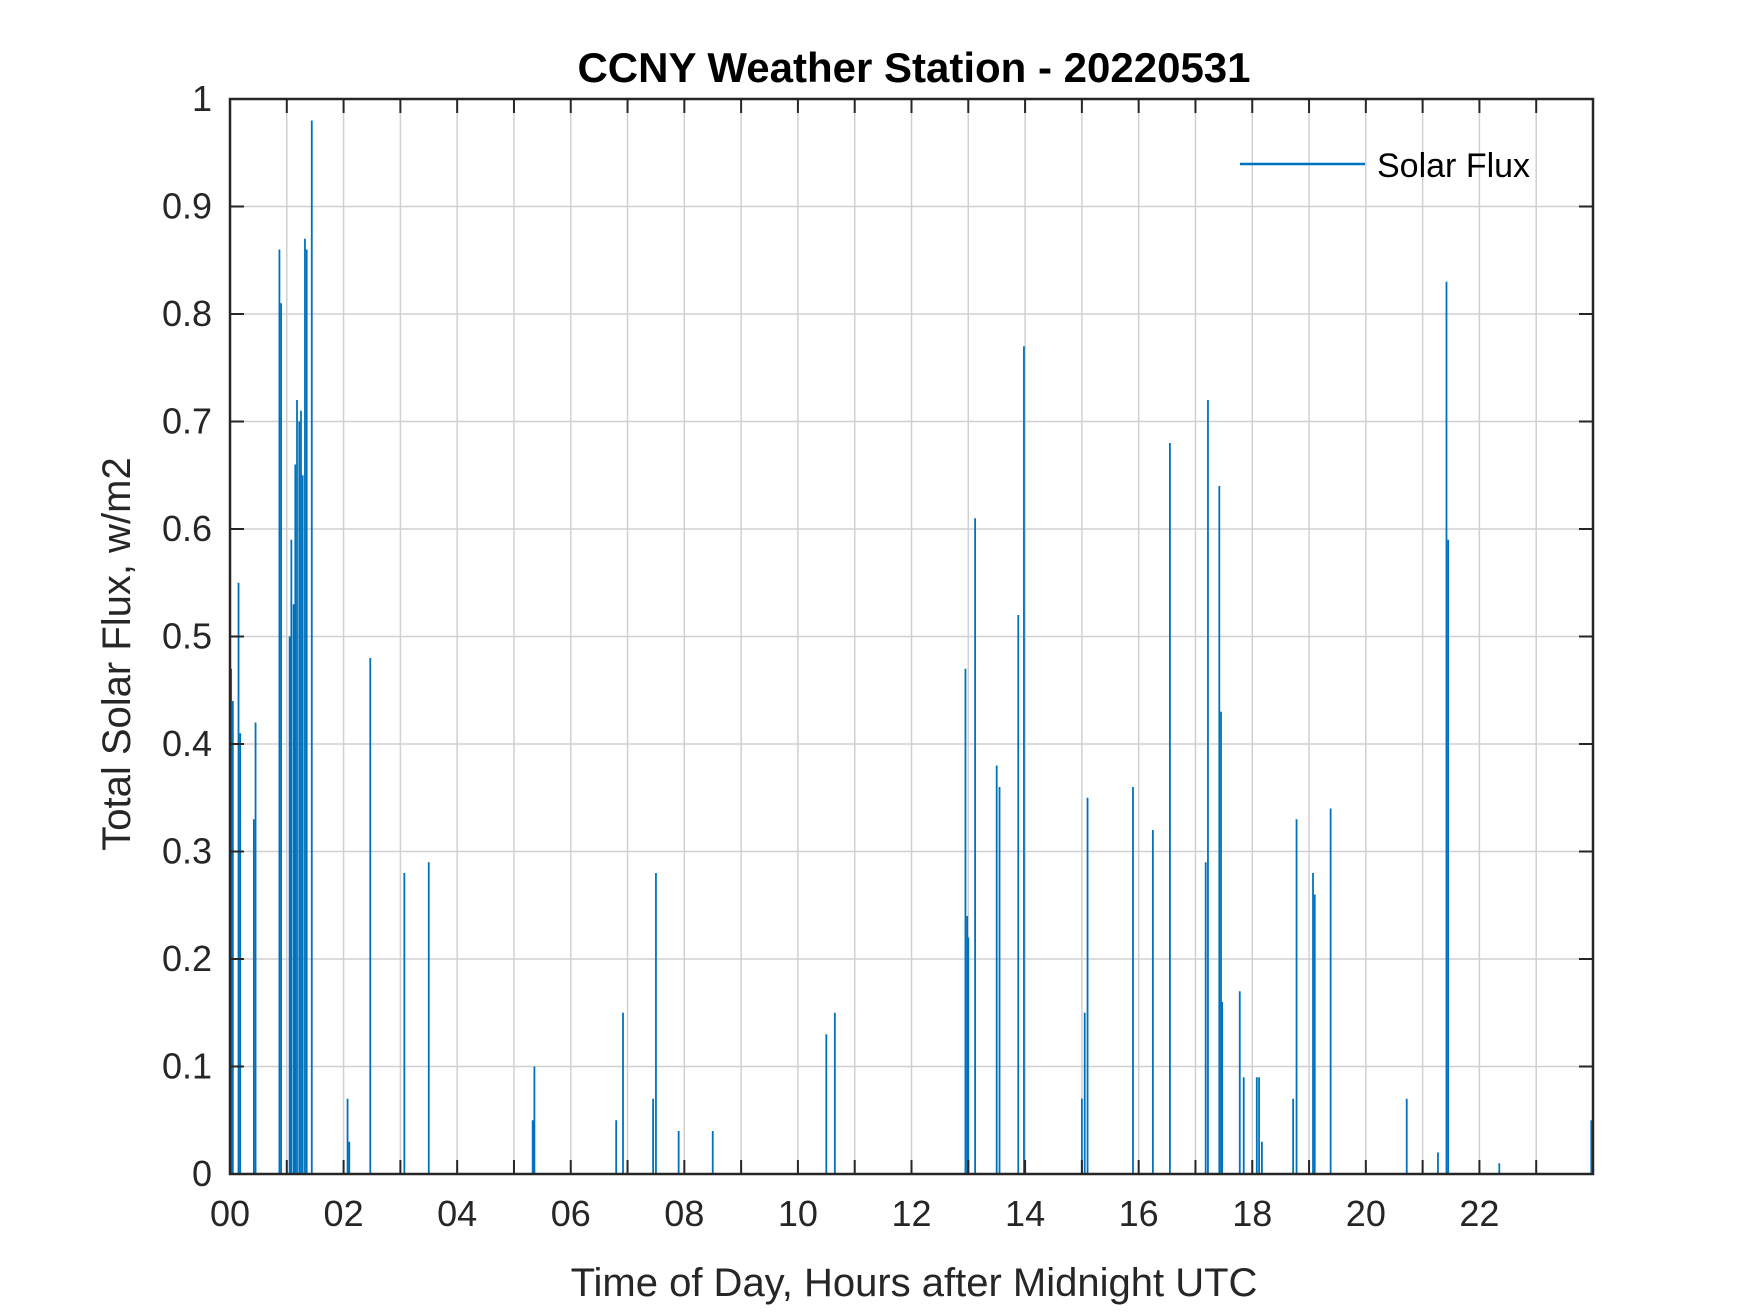 The height and width of the screenshot is (1313, 1750). What do you see at coordinates (1479, 1213) in the screenshot?
I see `x-tick-label: 22` at bounding box center [1479, 1213].